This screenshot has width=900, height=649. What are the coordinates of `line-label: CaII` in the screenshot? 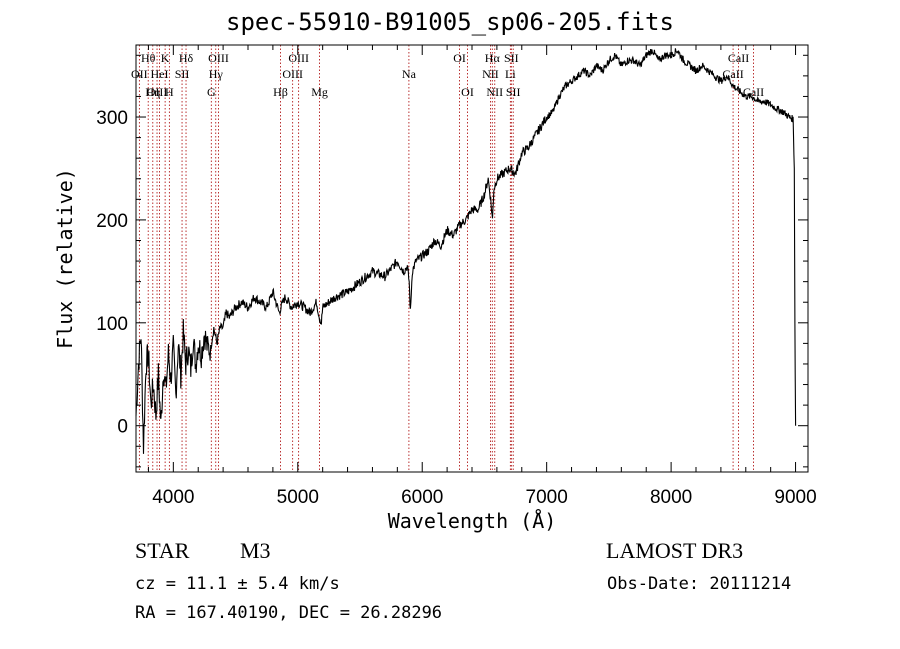 It's located at (738, 58).